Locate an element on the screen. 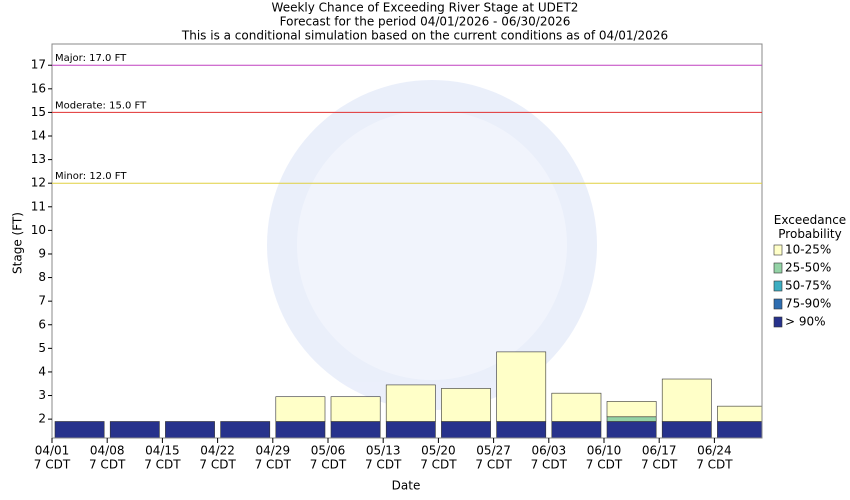 Image resolution: width=850 pixels, height=500 pixels. y-axis-label: Stage (FT) is located at coordinates (18, 243).